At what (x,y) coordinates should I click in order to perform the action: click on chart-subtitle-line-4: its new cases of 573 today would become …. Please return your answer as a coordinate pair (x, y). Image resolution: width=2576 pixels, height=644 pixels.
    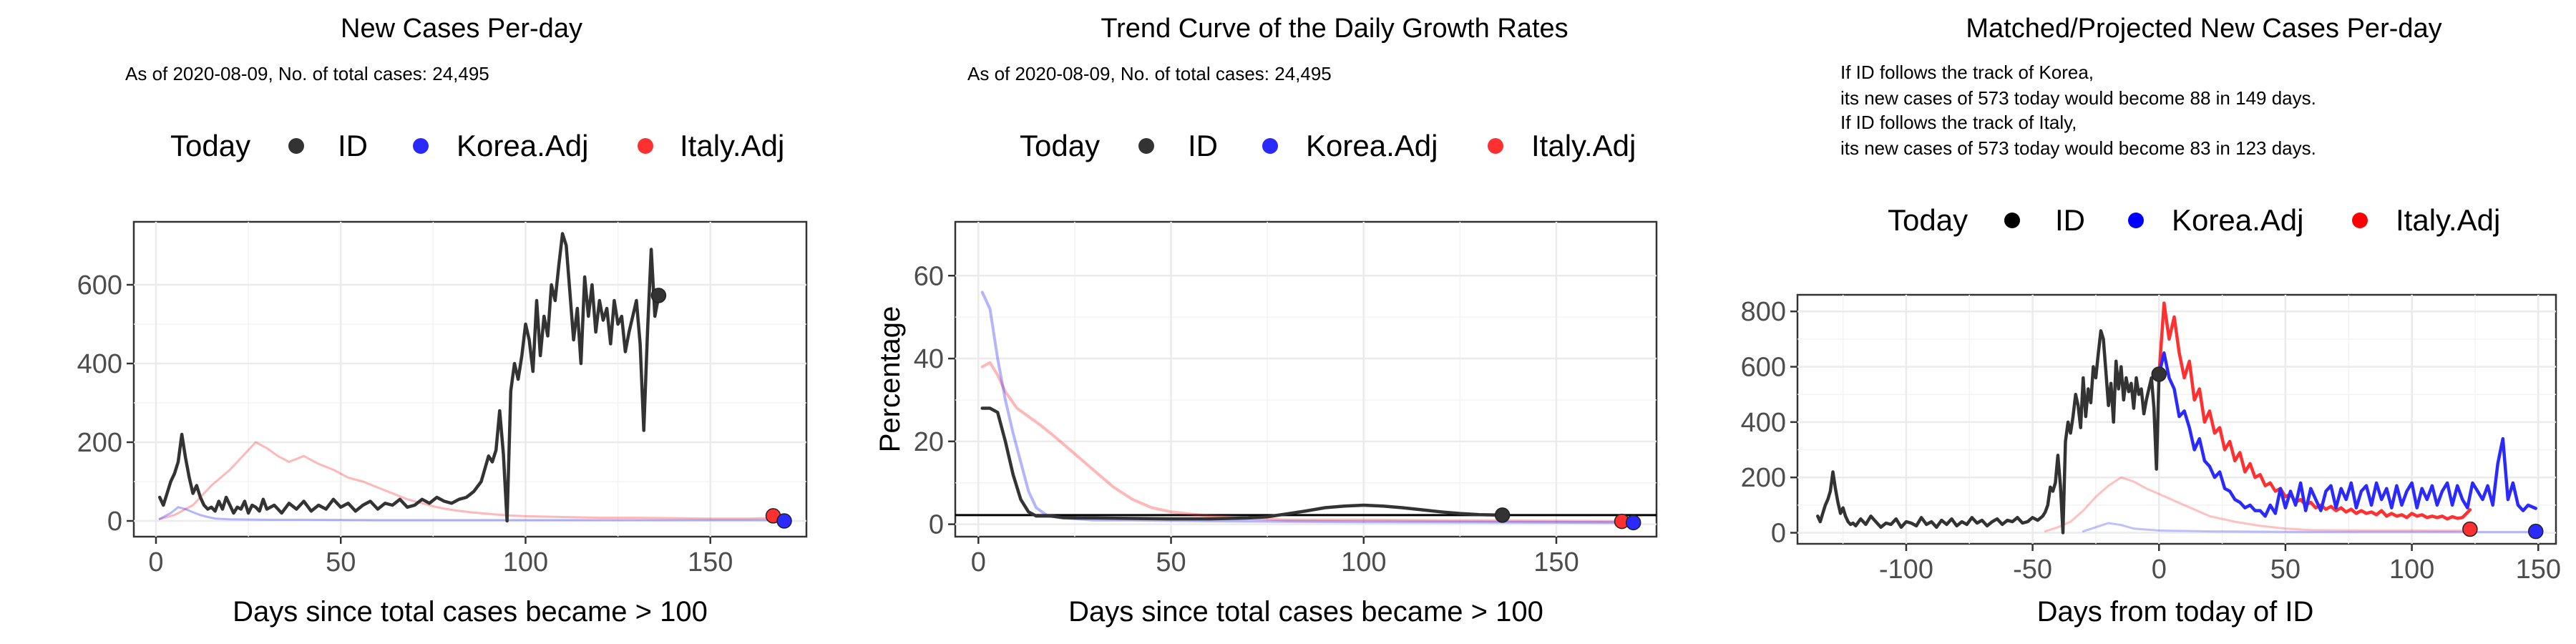
    Looking at the image, I should click on (2078, 148).